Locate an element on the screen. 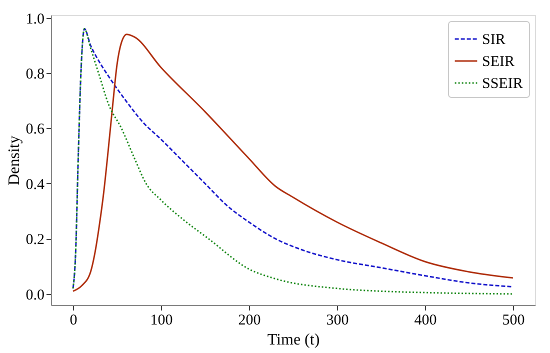  y-tick-label: 0.8 is located at coordinates (35, 74).